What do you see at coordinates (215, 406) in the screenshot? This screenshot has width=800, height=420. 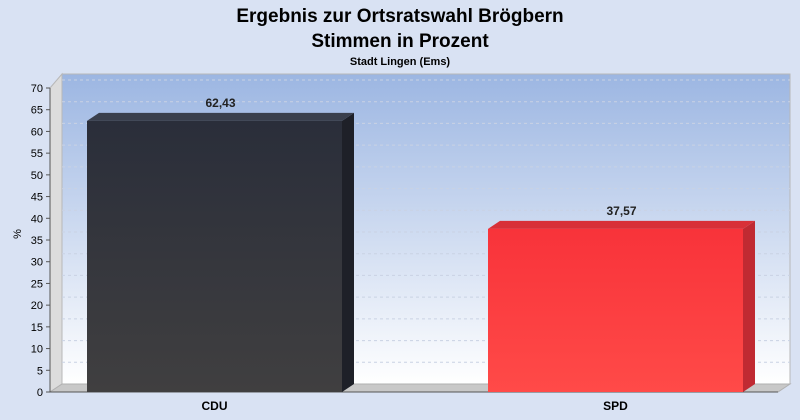 I see `x-category-label: CDU` at bounding box center [215, 406].